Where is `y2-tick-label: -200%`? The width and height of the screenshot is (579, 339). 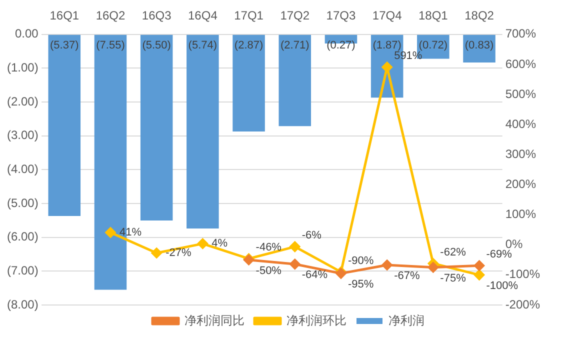
y2-tick-label: -200% is located at coordinates (522, 304).